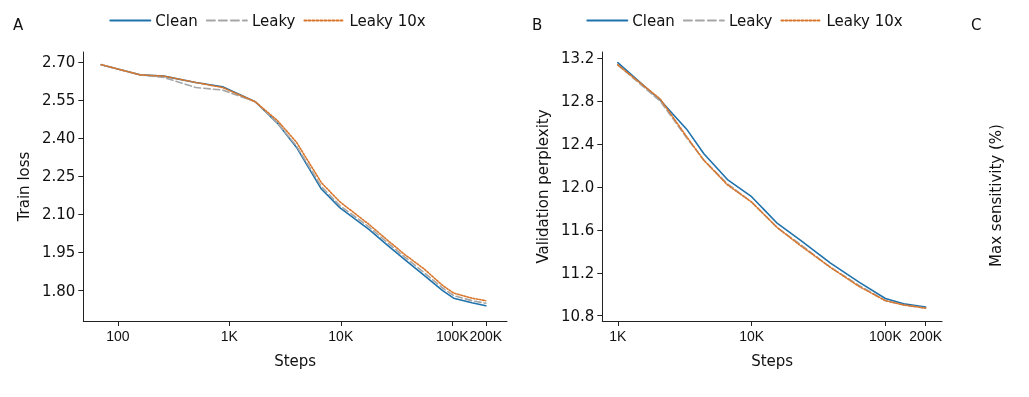  Describe the element at coordinates (18, 24) in the screenshot. I see `chart-title: A` at that location.